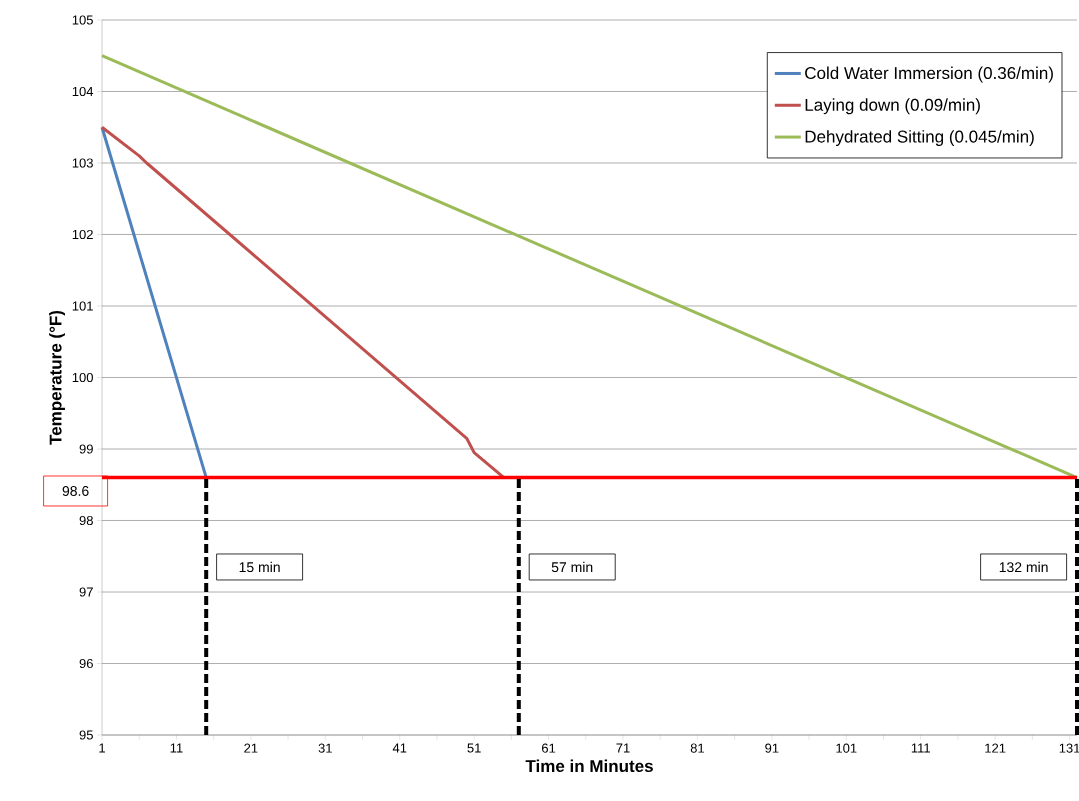 The width and height of the screenshot is (1079, 801). Describe the element at coordinates (846, 748) in the screenshot. I see `x-tick-label: 101` at that location.